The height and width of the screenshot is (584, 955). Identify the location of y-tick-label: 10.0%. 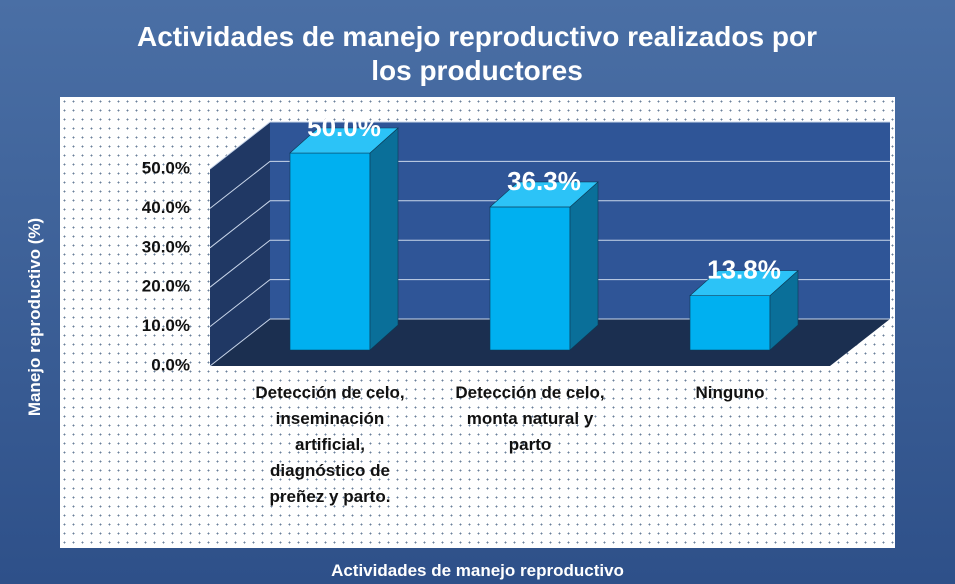
(166, 325).